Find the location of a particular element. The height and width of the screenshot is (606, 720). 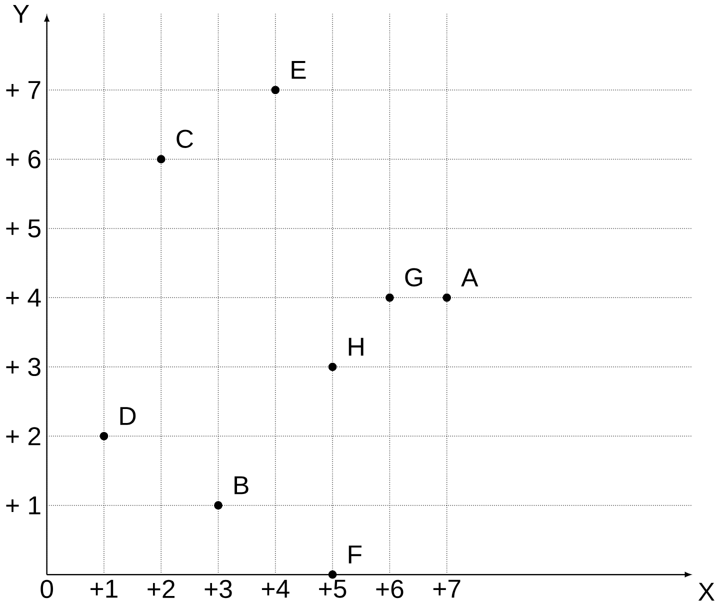

y-tick-label: + 5 is located at coordinates (23, 229).